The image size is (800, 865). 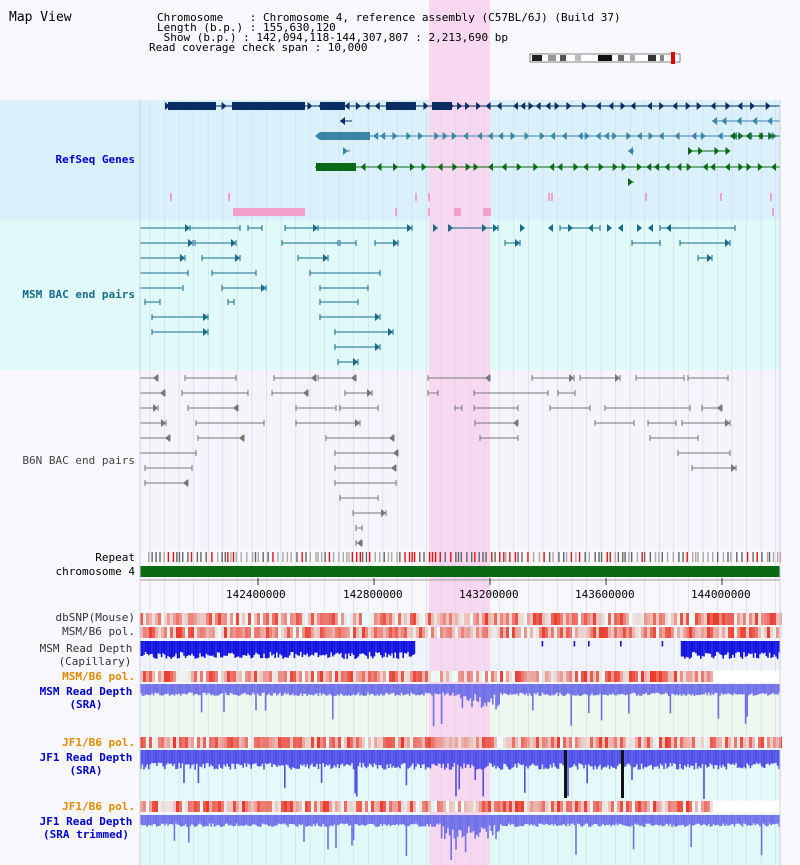 I want to click on track-label-msm-depth-sra-2: (SRA), so click(x=86, y=704).